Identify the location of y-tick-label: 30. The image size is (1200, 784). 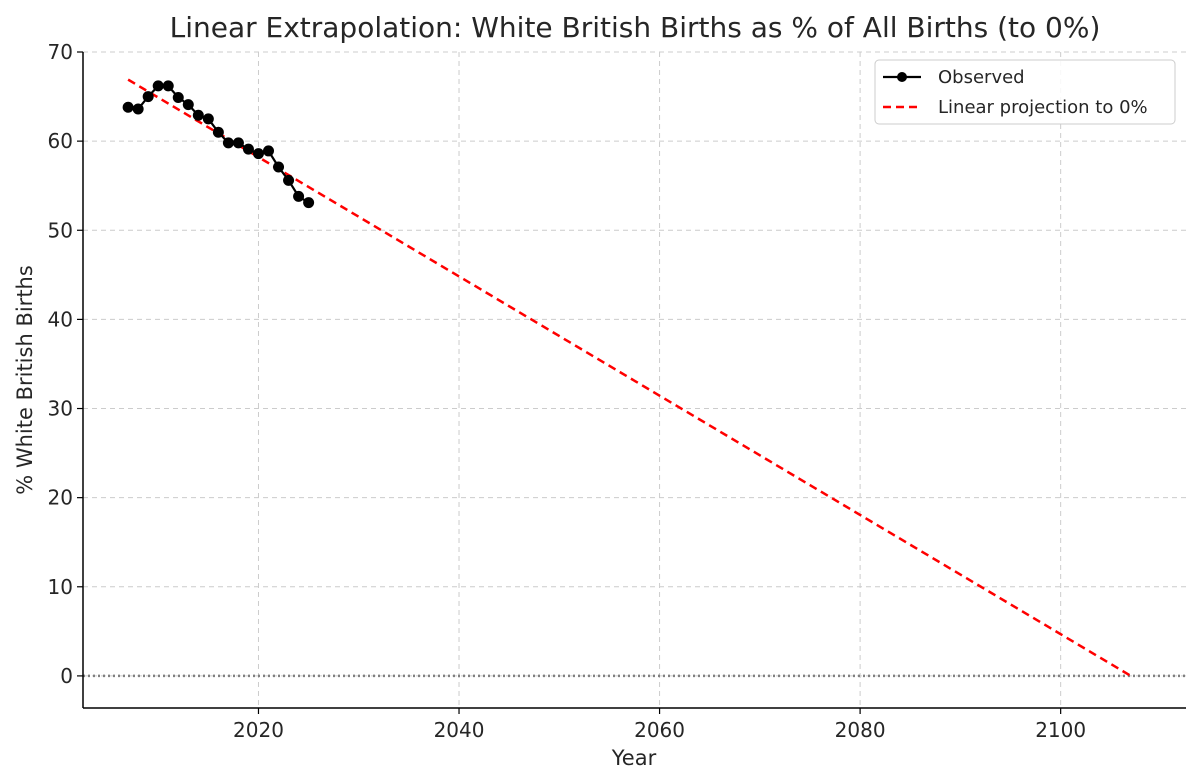
(60, 409).